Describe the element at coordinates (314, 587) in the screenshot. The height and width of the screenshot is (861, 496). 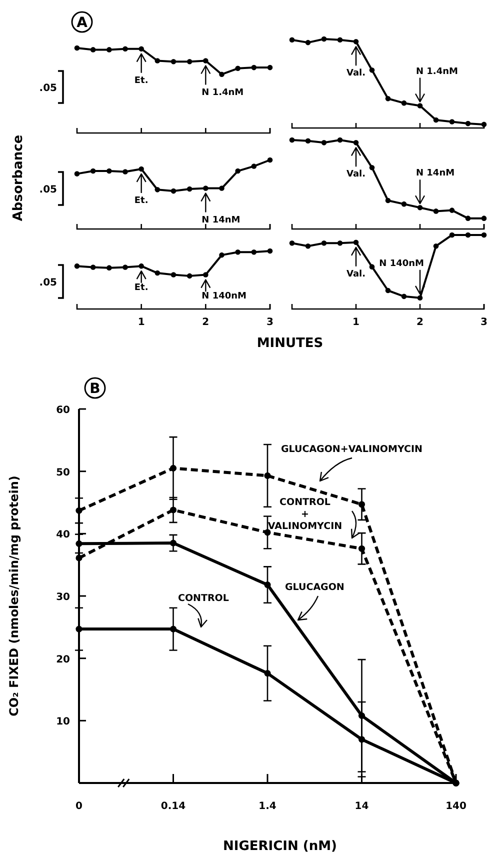
I see `series-label: GLUCAGON` at that location.